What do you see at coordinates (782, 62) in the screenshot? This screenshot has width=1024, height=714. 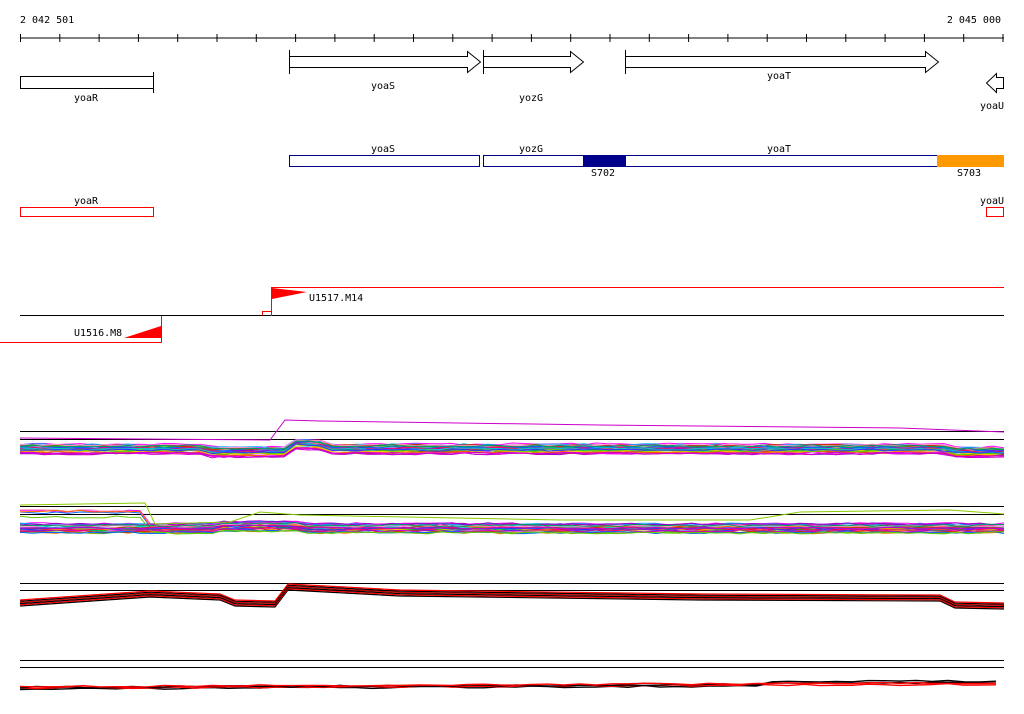 I see `gene-yoaT-arrow` at bounding box center [782, 62].